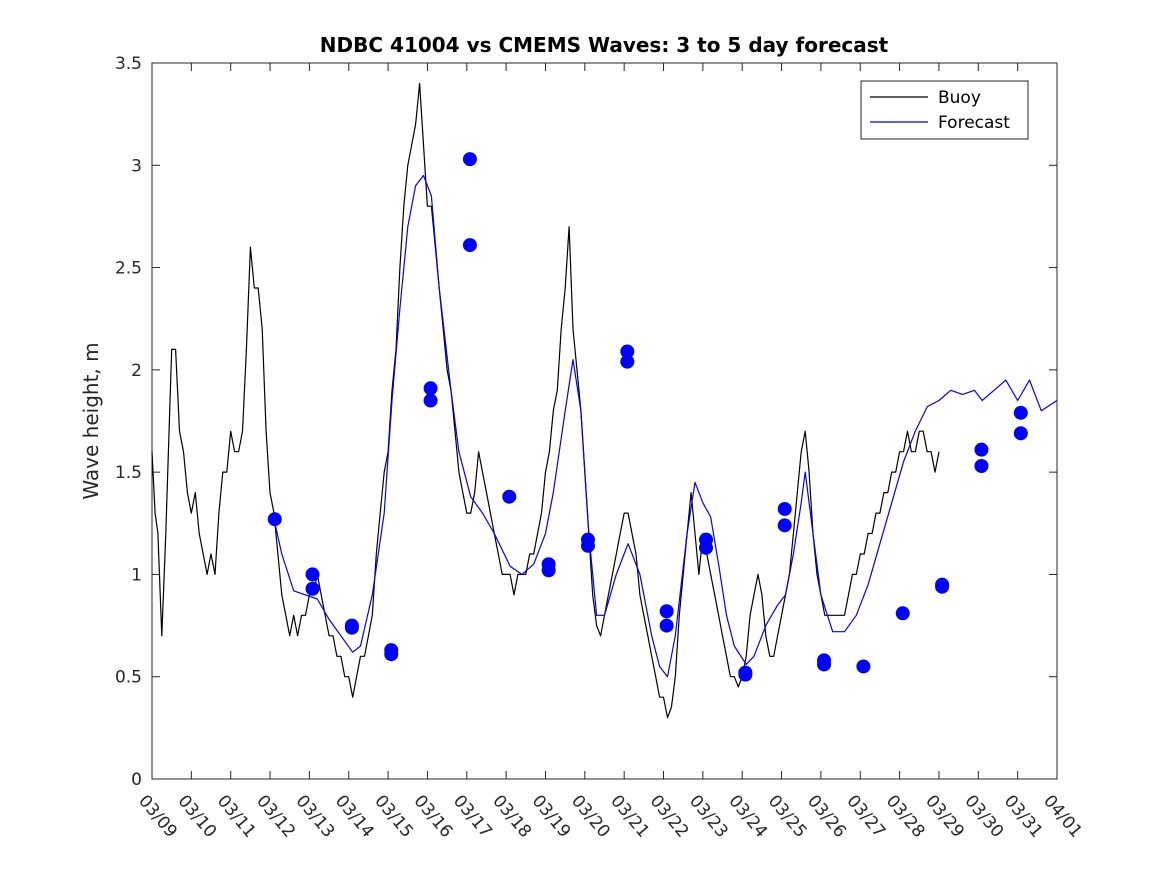 The height and width of the screenshot is (875, 1167). I want to click on y-tick-label: 1.5, so click(128, 473).